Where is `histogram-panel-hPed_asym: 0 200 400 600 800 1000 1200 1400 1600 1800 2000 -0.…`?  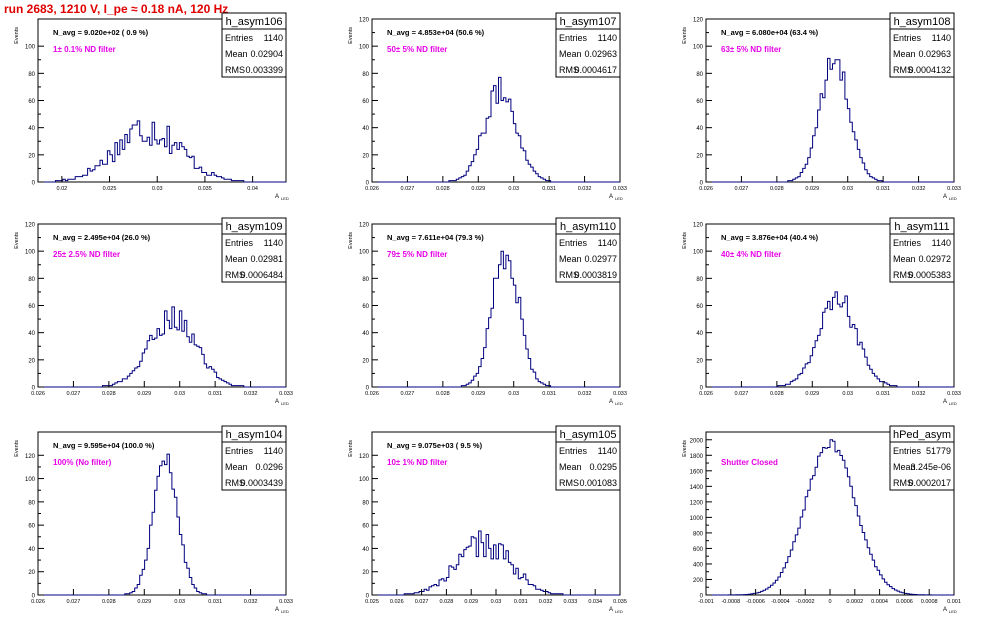 histogram-panel-hPed_asym: 0 200 400 600 800 1000 1200 1400 1600 1800 2000 -0.… is located at coordinates (821, 519).